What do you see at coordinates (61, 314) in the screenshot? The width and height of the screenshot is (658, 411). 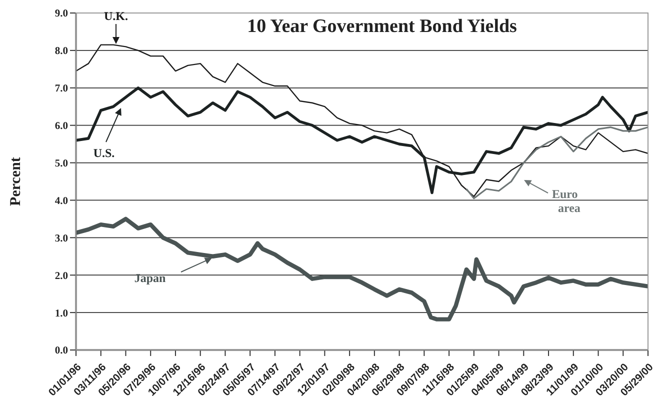 I see `y-tick-label: 1.0` at bounding box center [61, 314].